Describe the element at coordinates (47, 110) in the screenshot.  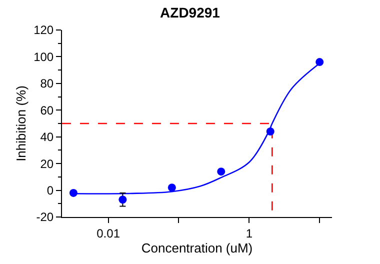
I see `y-tick-label: 60` at that location.